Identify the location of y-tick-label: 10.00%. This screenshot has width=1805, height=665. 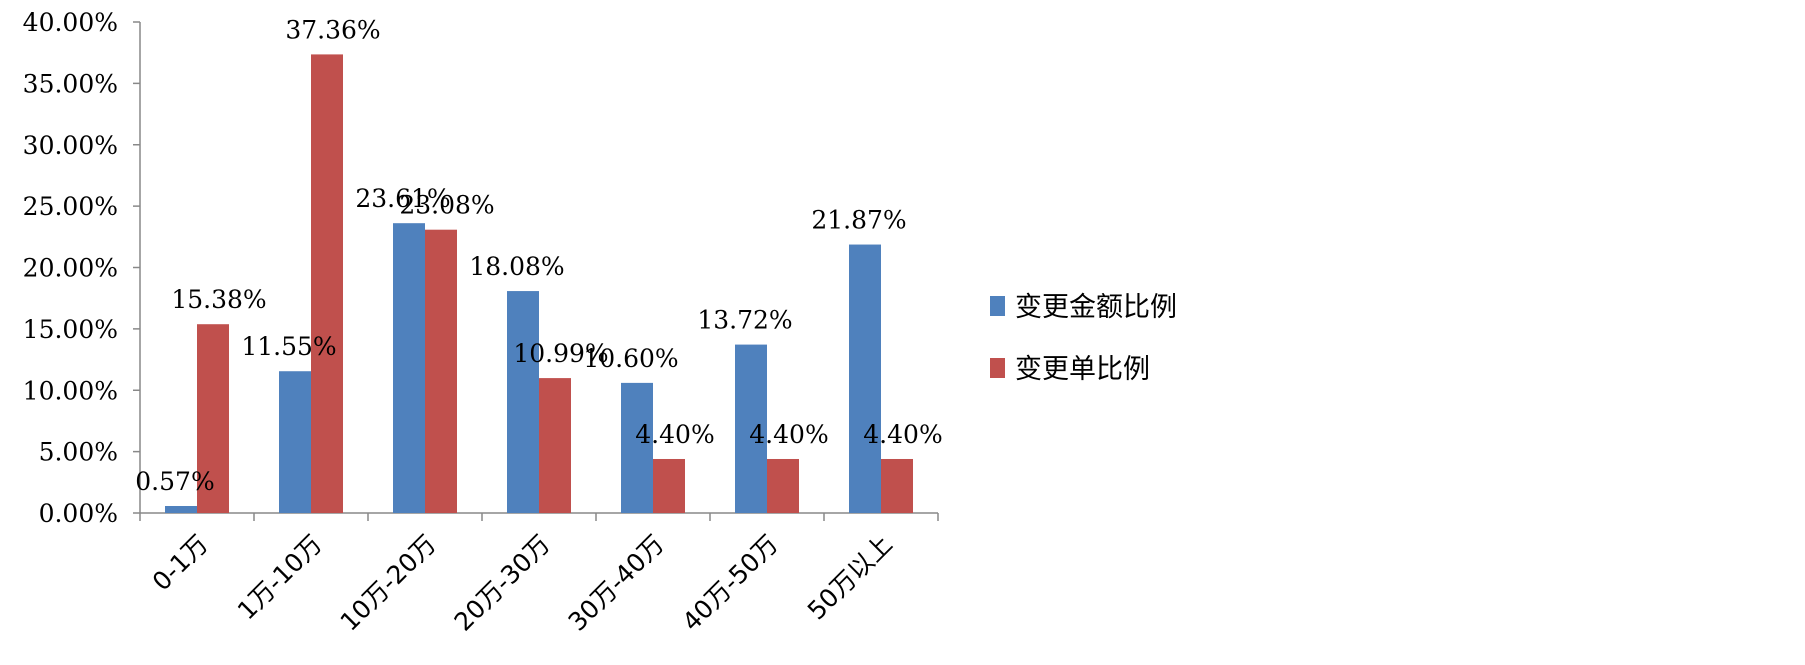
(70, 390).